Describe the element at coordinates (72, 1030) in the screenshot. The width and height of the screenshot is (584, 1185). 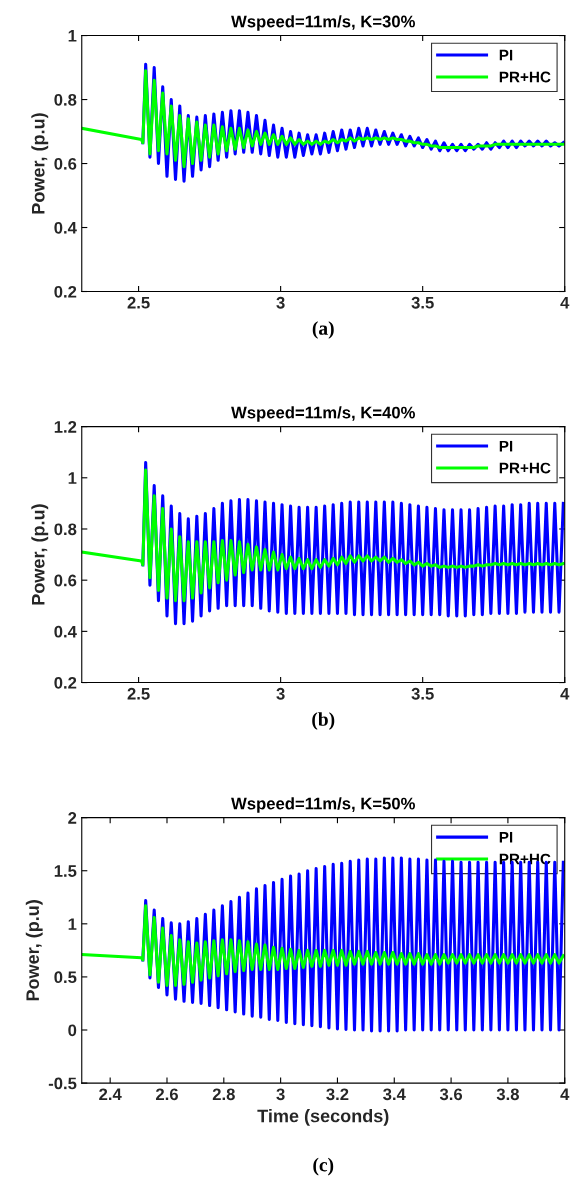
I see `y-tick-label: 0` at that location.